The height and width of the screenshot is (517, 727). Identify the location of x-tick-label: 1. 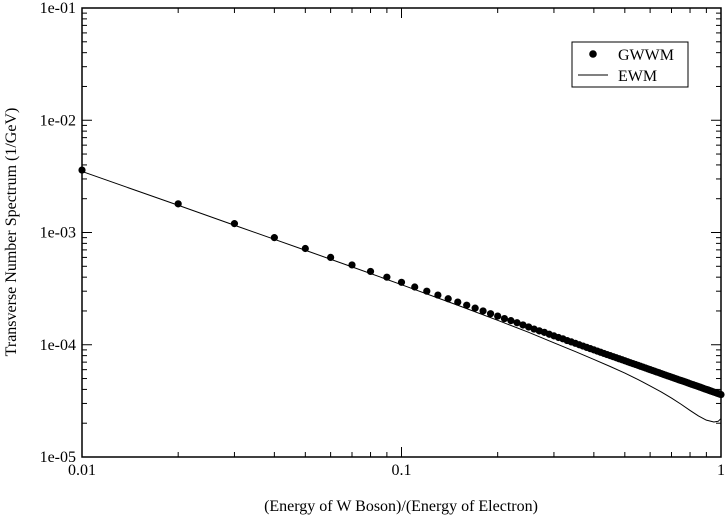
(721, 470).